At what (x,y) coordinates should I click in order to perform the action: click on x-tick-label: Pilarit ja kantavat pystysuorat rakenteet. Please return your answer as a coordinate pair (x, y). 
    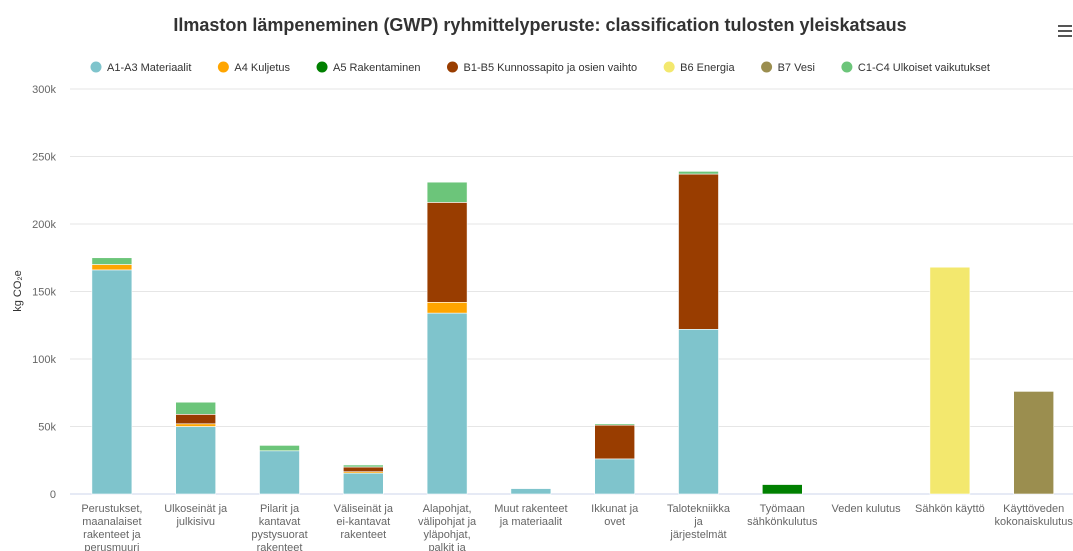
    Looking at the image, I should click on (279, 527).